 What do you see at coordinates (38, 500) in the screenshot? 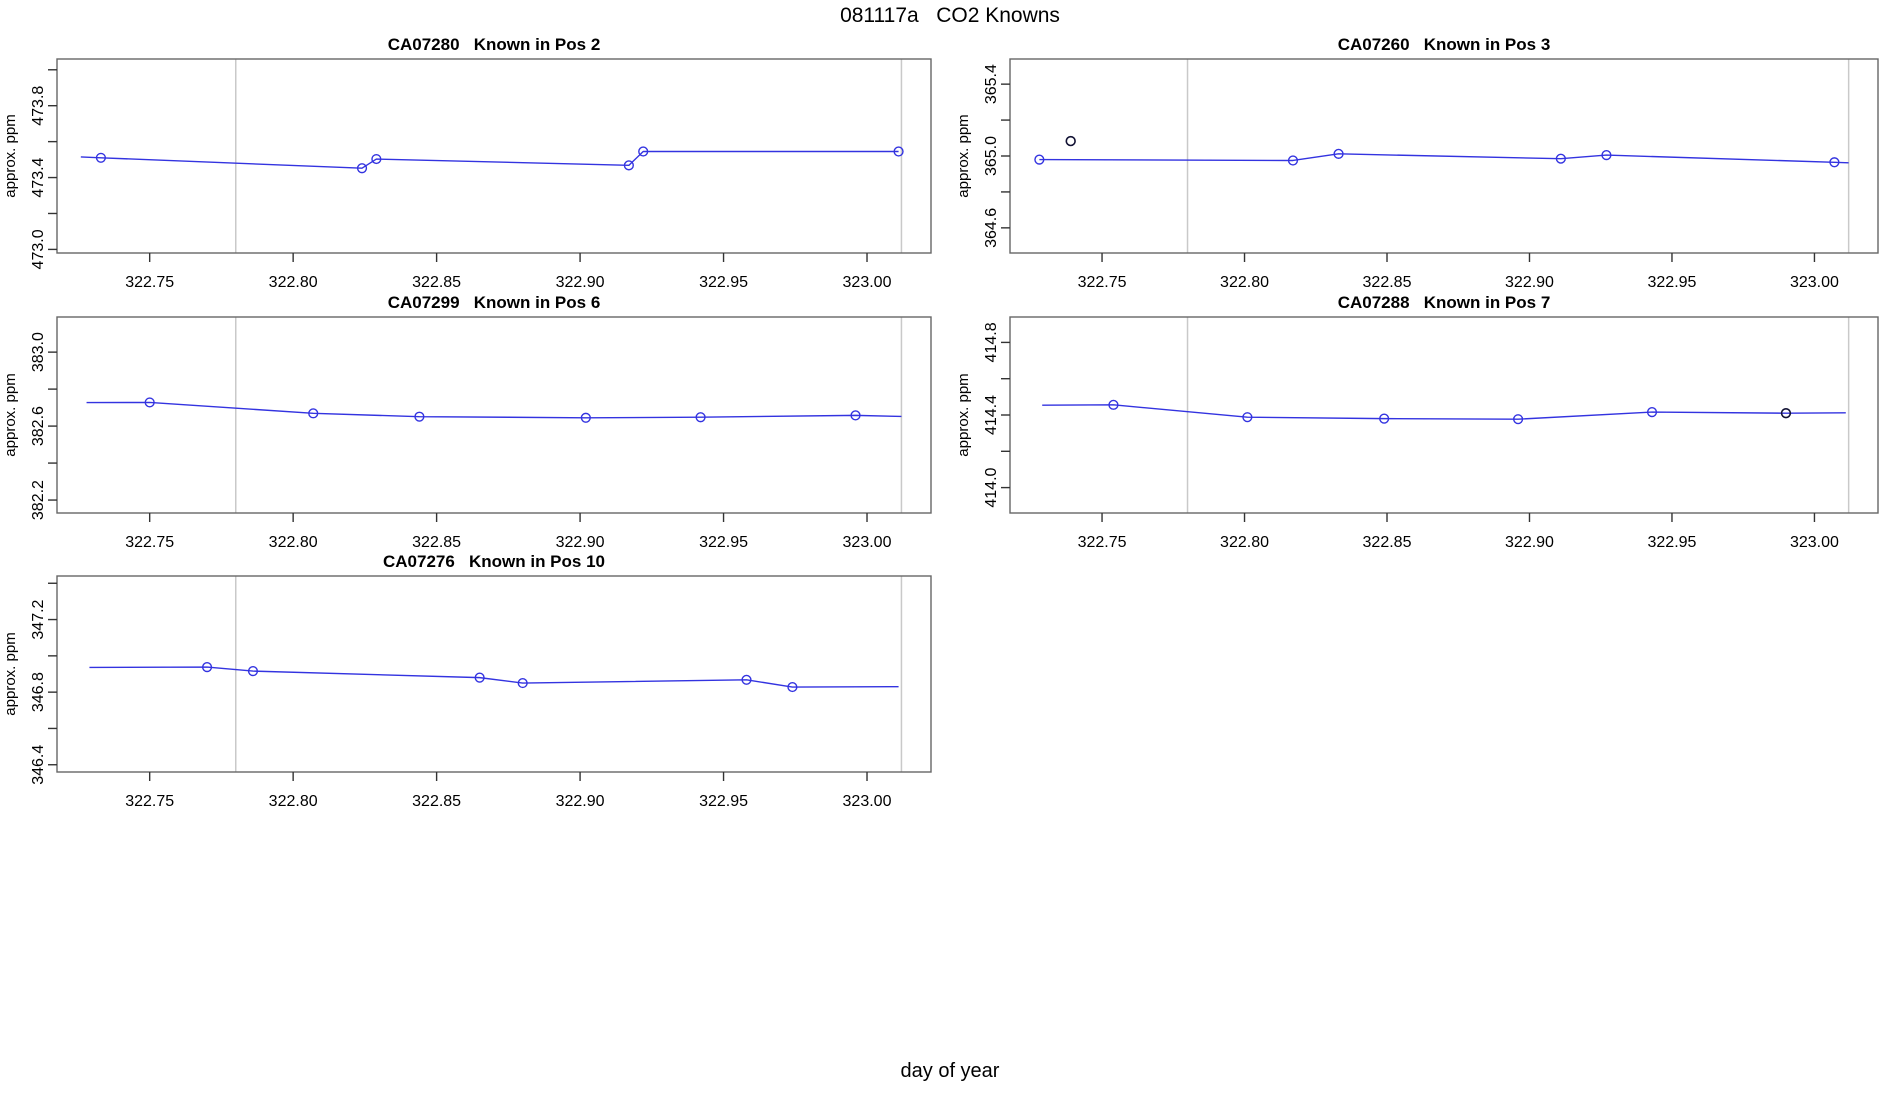
I see `y-tick-label: 382.2` at bounding box center [38, 500].